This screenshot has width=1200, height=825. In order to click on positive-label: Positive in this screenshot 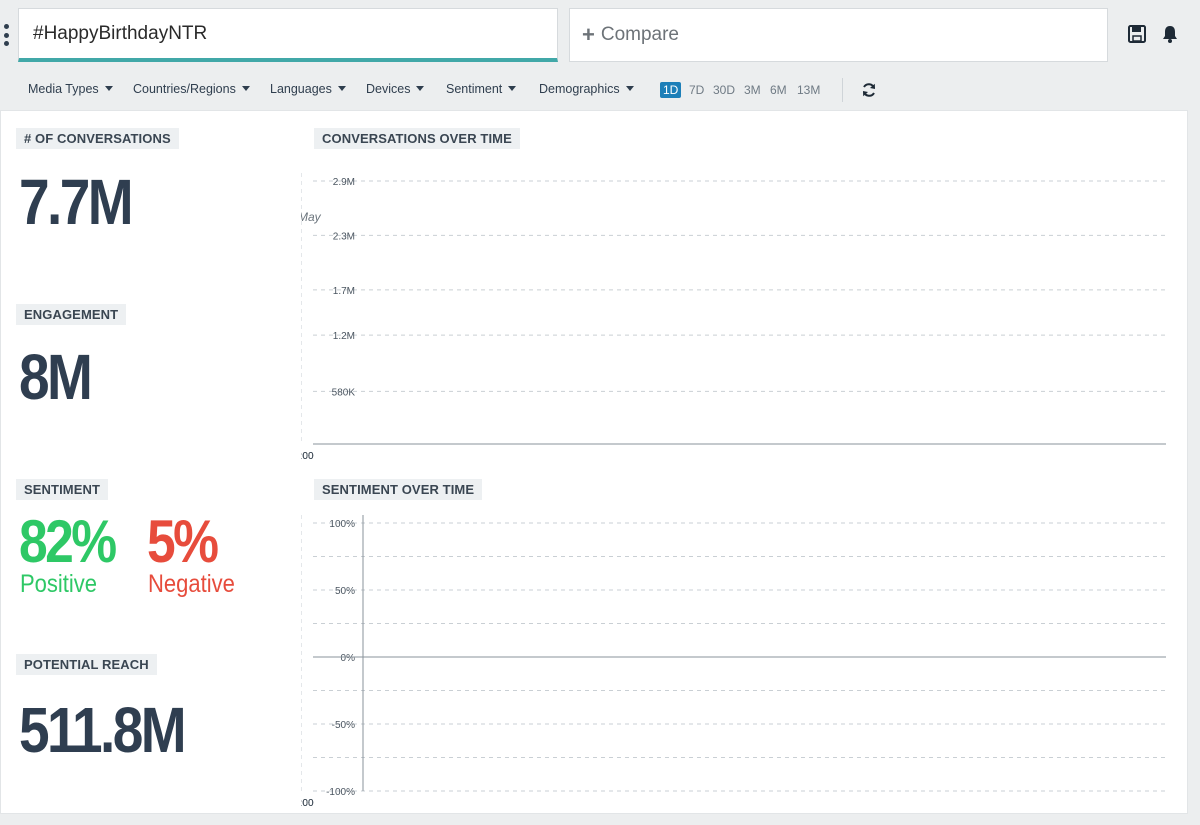, I will do `click(59, 584)`.